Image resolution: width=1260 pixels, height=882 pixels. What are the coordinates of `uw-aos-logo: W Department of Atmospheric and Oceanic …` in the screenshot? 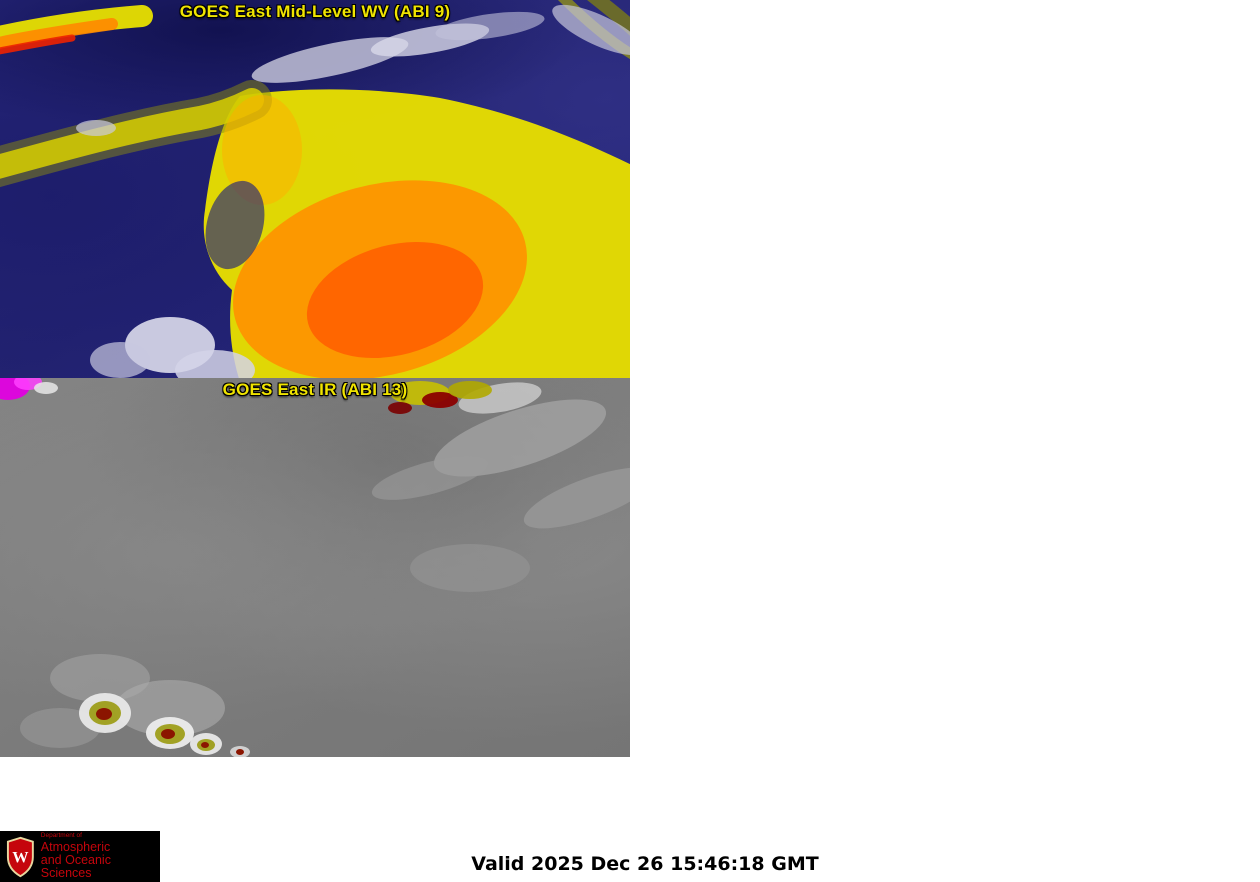 It's located at (80, 856).